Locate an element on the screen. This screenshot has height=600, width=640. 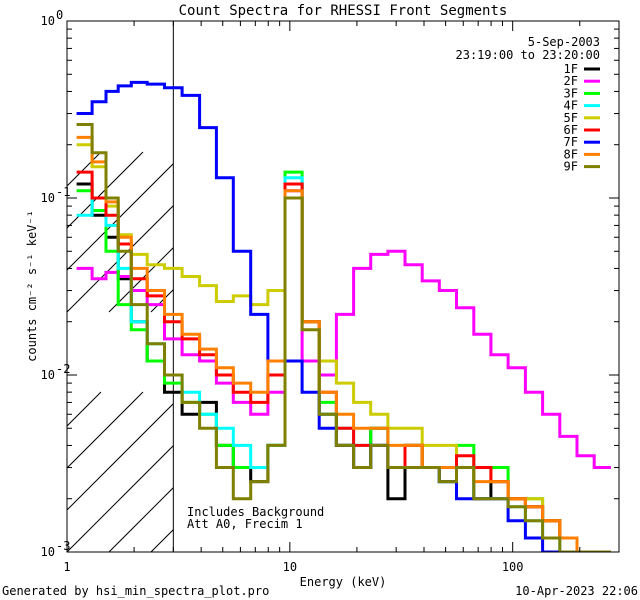
footer-timestamp: 10-Apr-2023 22:06 is located at coordinates (576, 591).